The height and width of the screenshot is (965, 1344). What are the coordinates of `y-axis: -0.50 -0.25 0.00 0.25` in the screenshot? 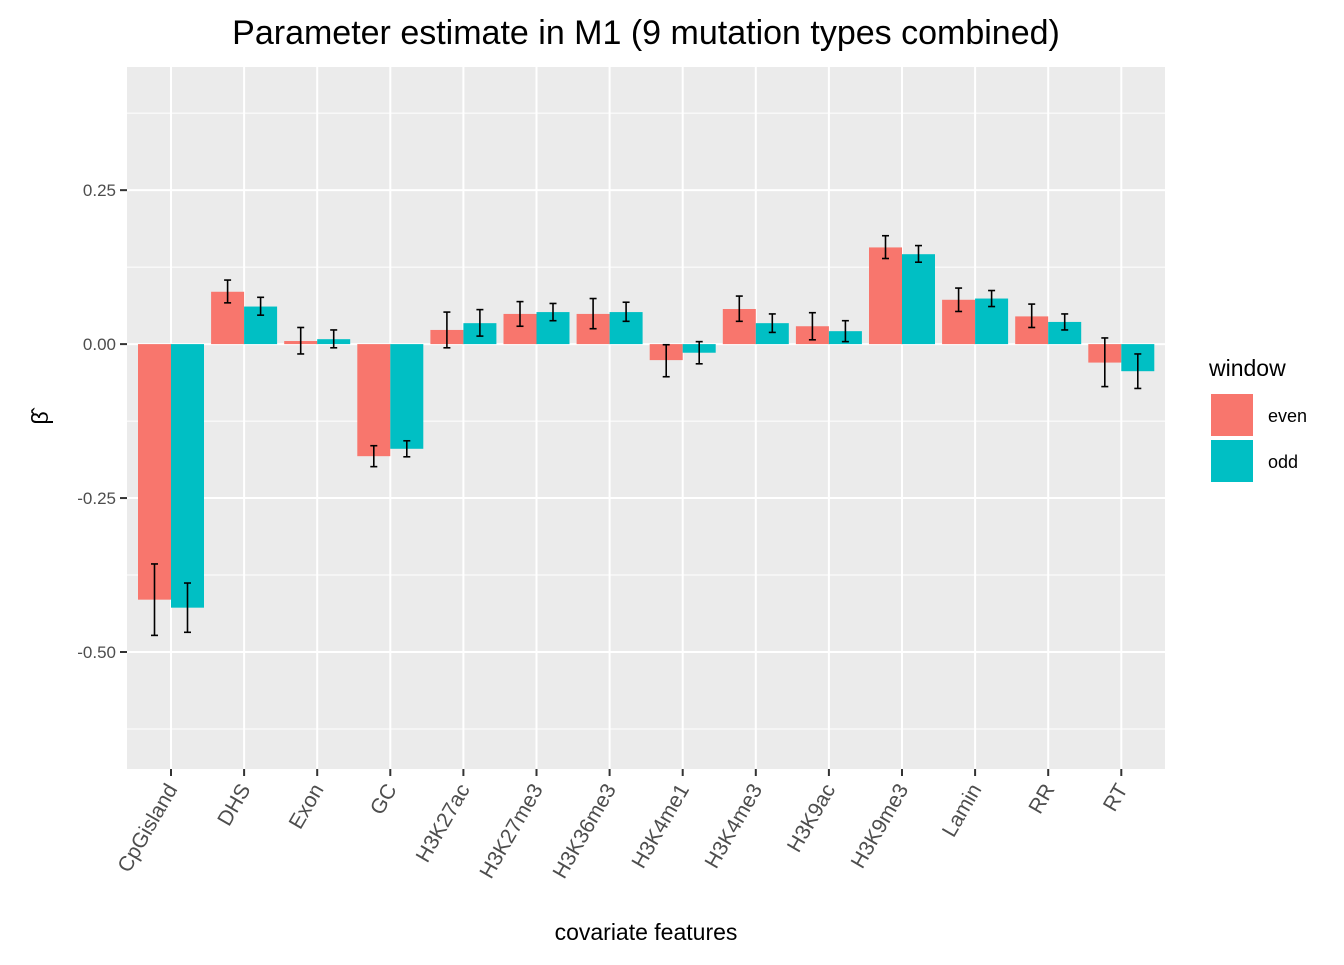 It's located at (102, 421).